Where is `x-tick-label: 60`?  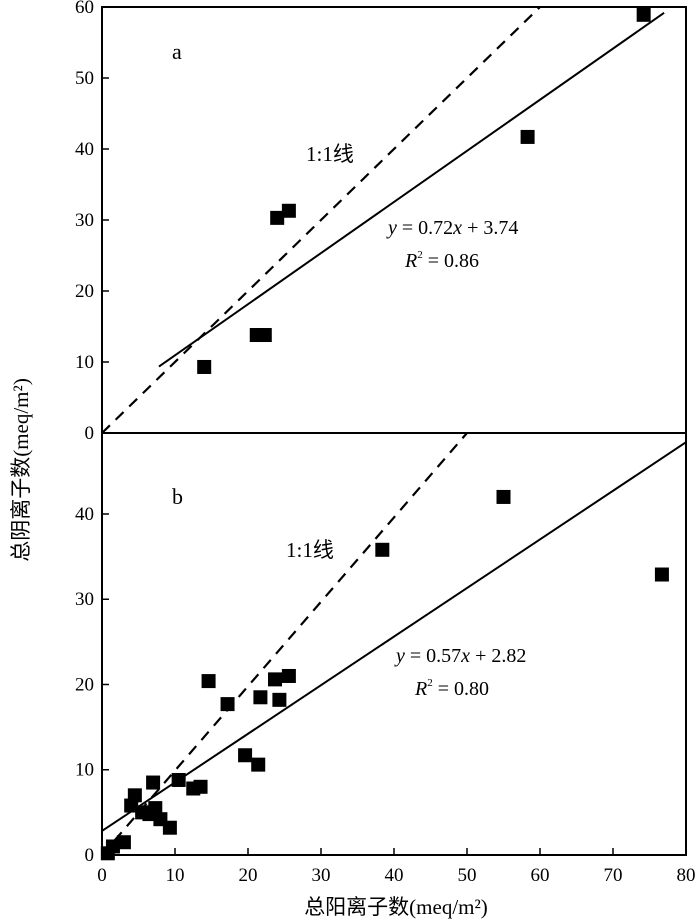
x-tick-label: 60 is located at coordinates (540, 875).